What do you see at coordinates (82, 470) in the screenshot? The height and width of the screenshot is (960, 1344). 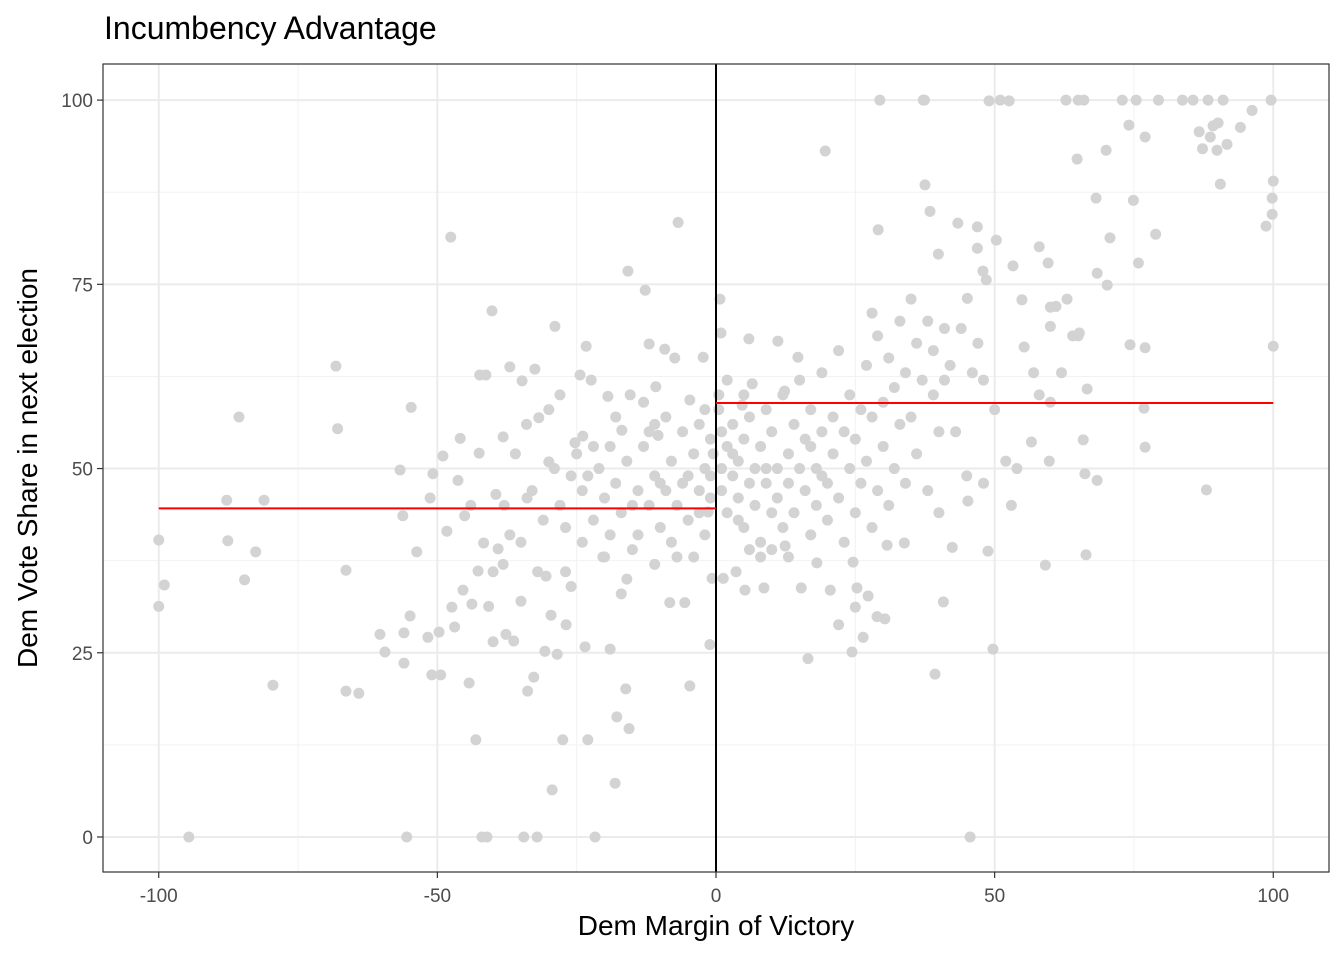 I see `y-tick-label: 50` at bounding box center [82, 470].